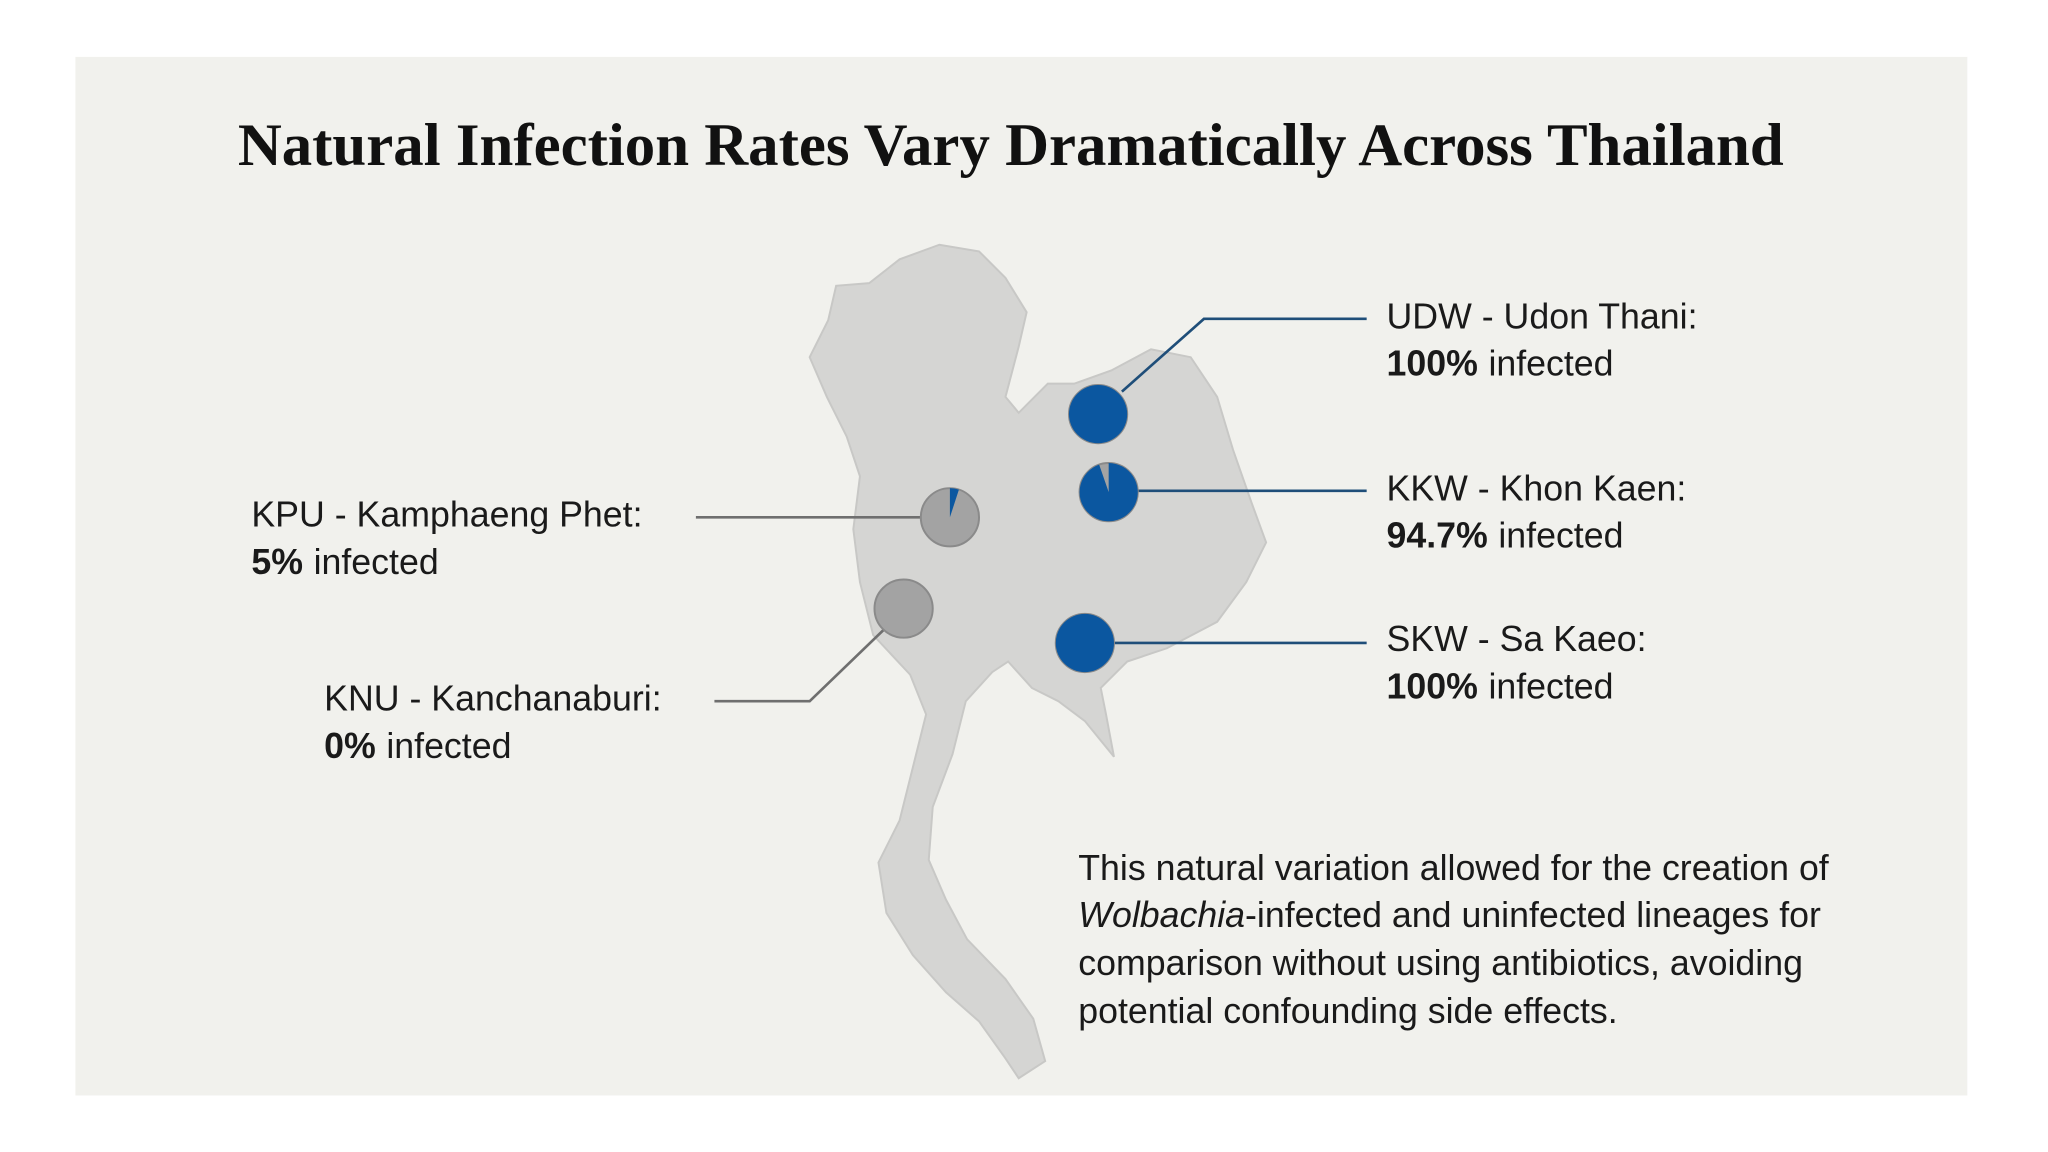 The width and height of the screenshot is (2048, 1152). I want to click on marker-base, so click(903, 608).